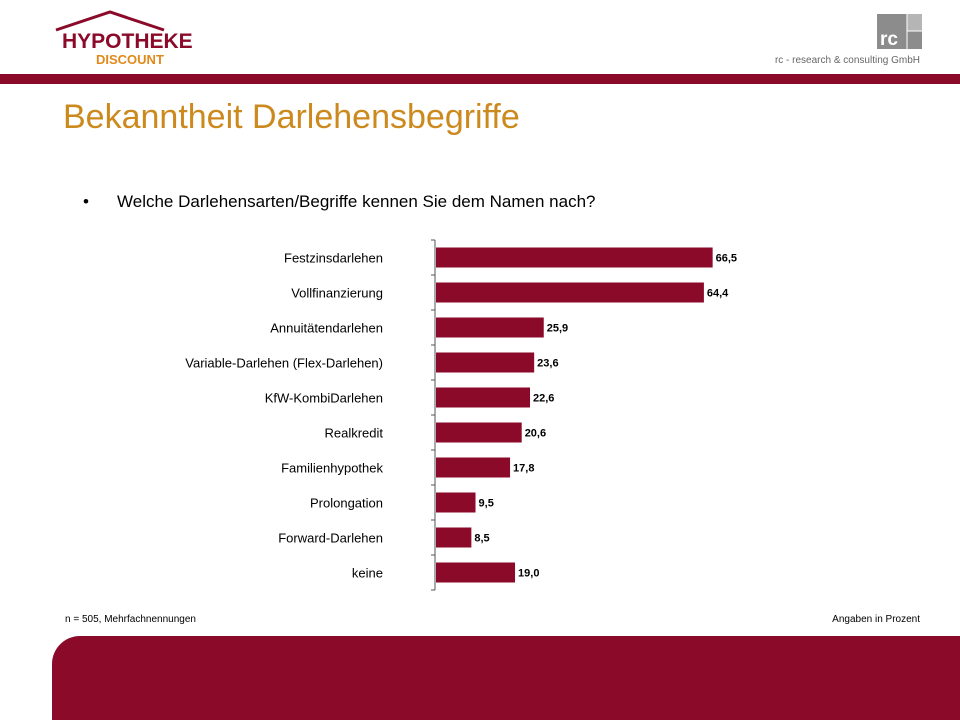 The width and height of the screenshot is (960, 720). Describe the element at coordinates (543, 399) in the screenshot. I see `value-label: 22,6` at that location.